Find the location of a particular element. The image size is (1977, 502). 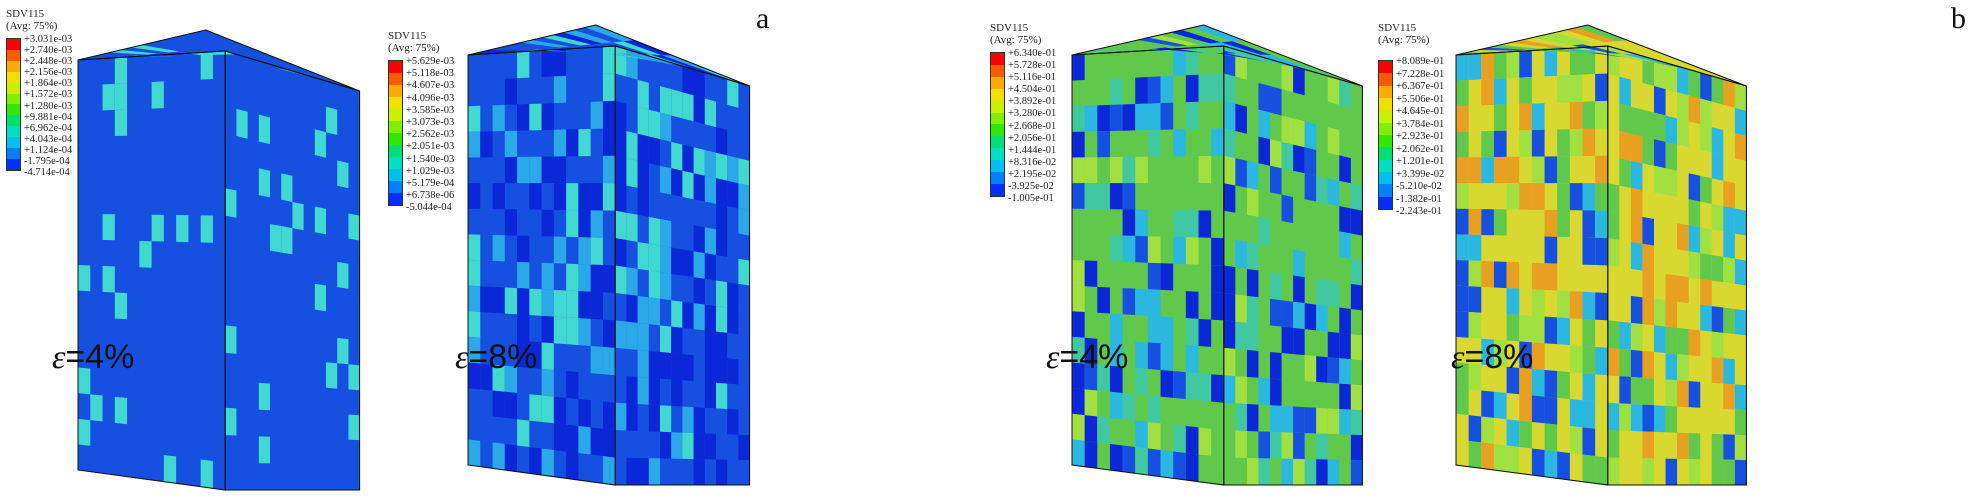

legend-value: -4.714e-04 is located at coordinates (47, 173).